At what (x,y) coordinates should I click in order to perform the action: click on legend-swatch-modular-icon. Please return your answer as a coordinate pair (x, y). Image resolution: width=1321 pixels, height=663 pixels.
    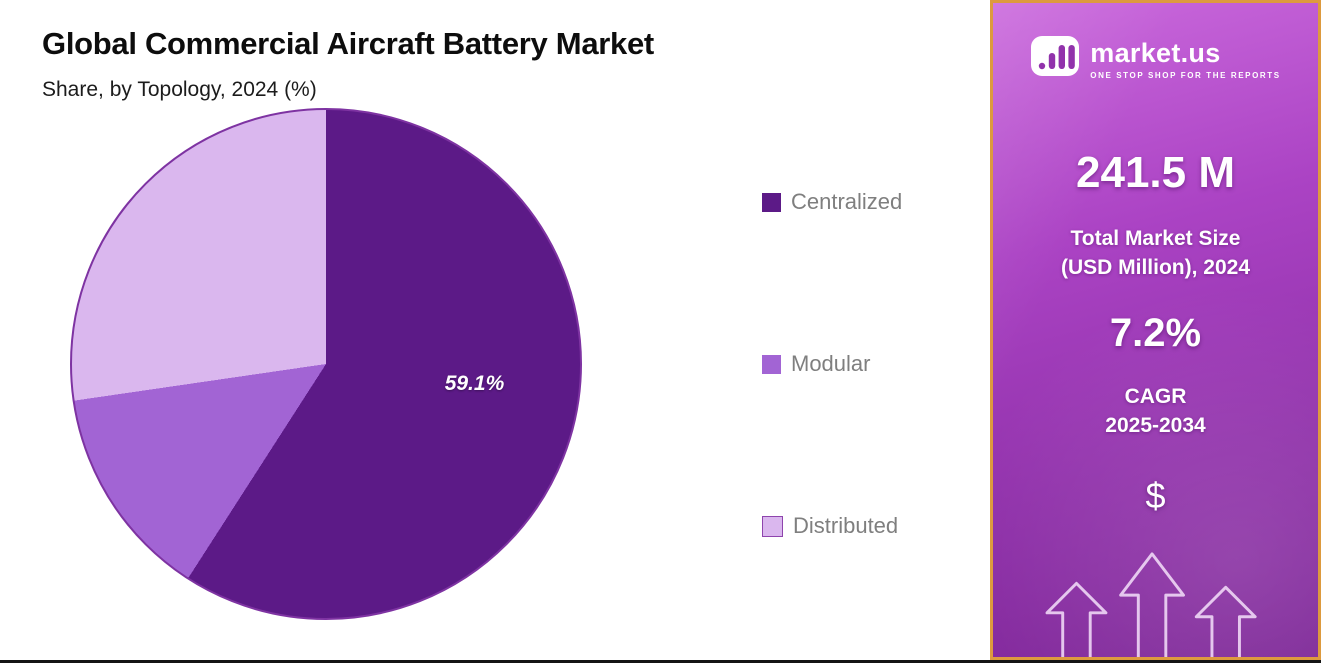
    Looking at the image, I should click on (771, 364).